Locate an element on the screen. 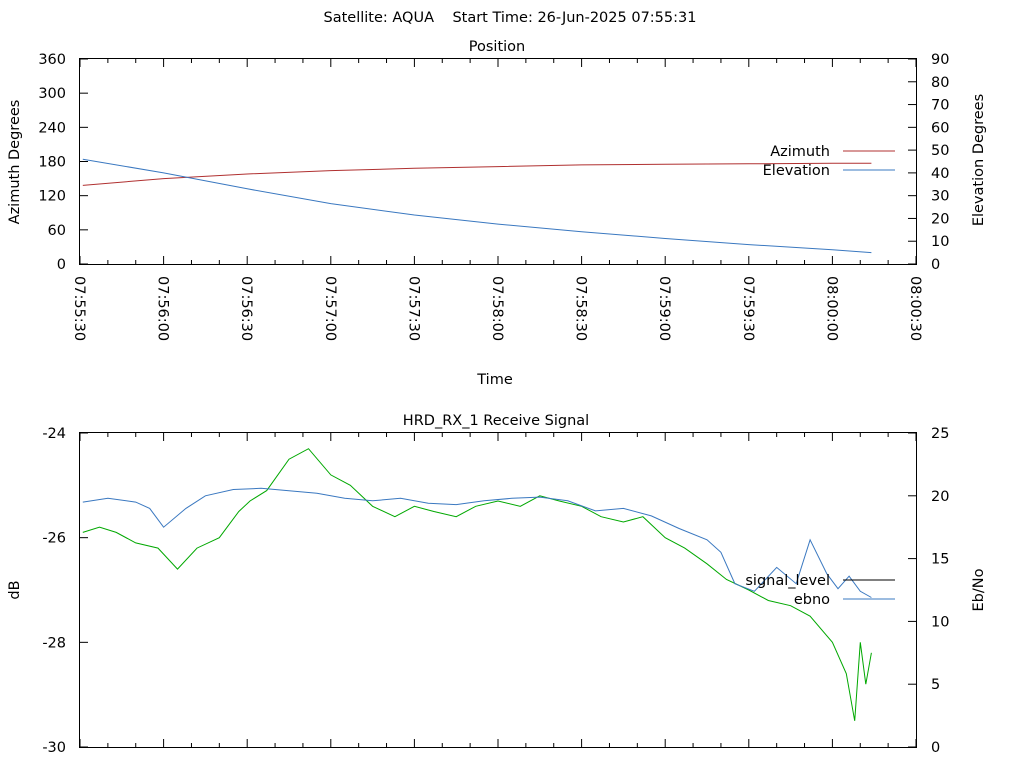  position-x-tick-label: 07:59:00 is located at coordinates (664, 308).